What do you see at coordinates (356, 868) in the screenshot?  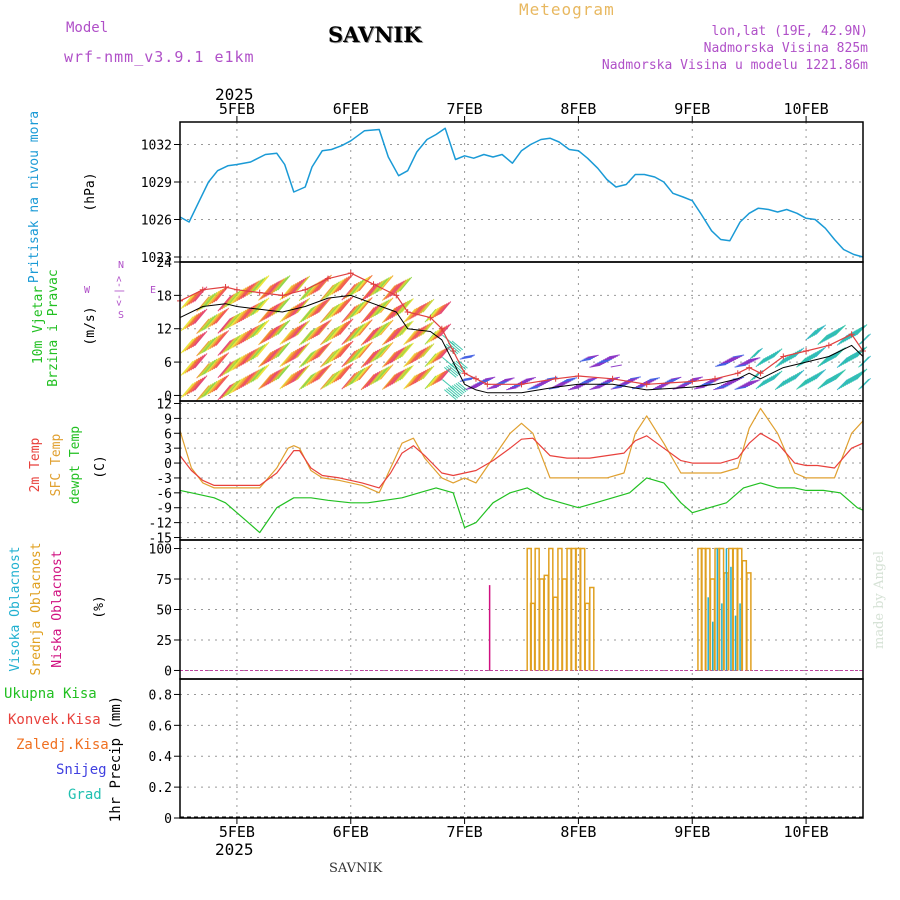 I see `footer-station: SAVNIK` at bounding box center [356, 868].